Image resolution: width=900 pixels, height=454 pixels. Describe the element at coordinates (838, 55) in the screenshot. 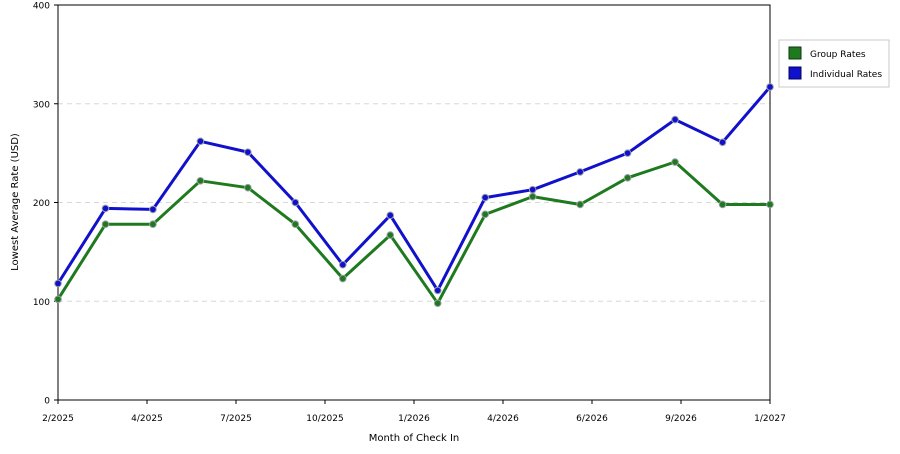

I see `legend-label-group-rates: Group Rates` at that location.